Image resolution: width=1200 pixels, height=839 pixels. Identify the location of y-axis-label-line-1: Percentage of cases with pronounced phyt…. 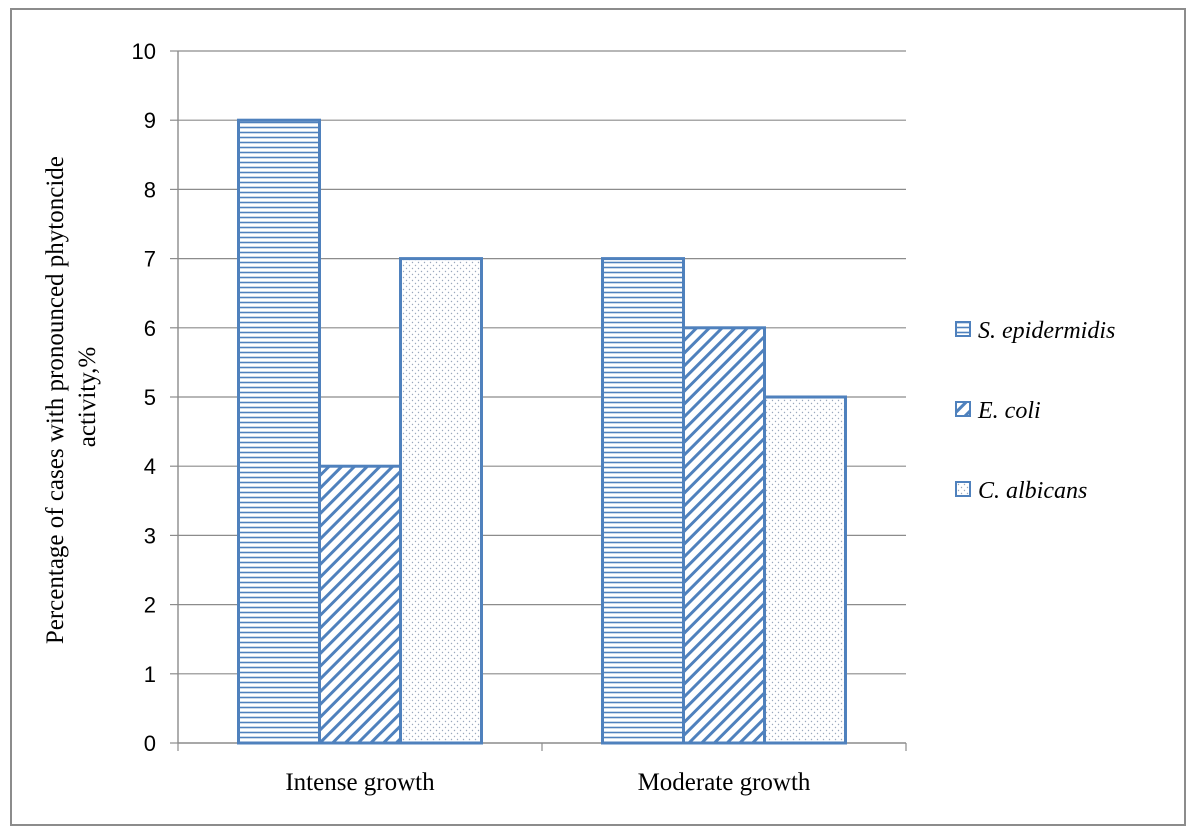
(55, 400).